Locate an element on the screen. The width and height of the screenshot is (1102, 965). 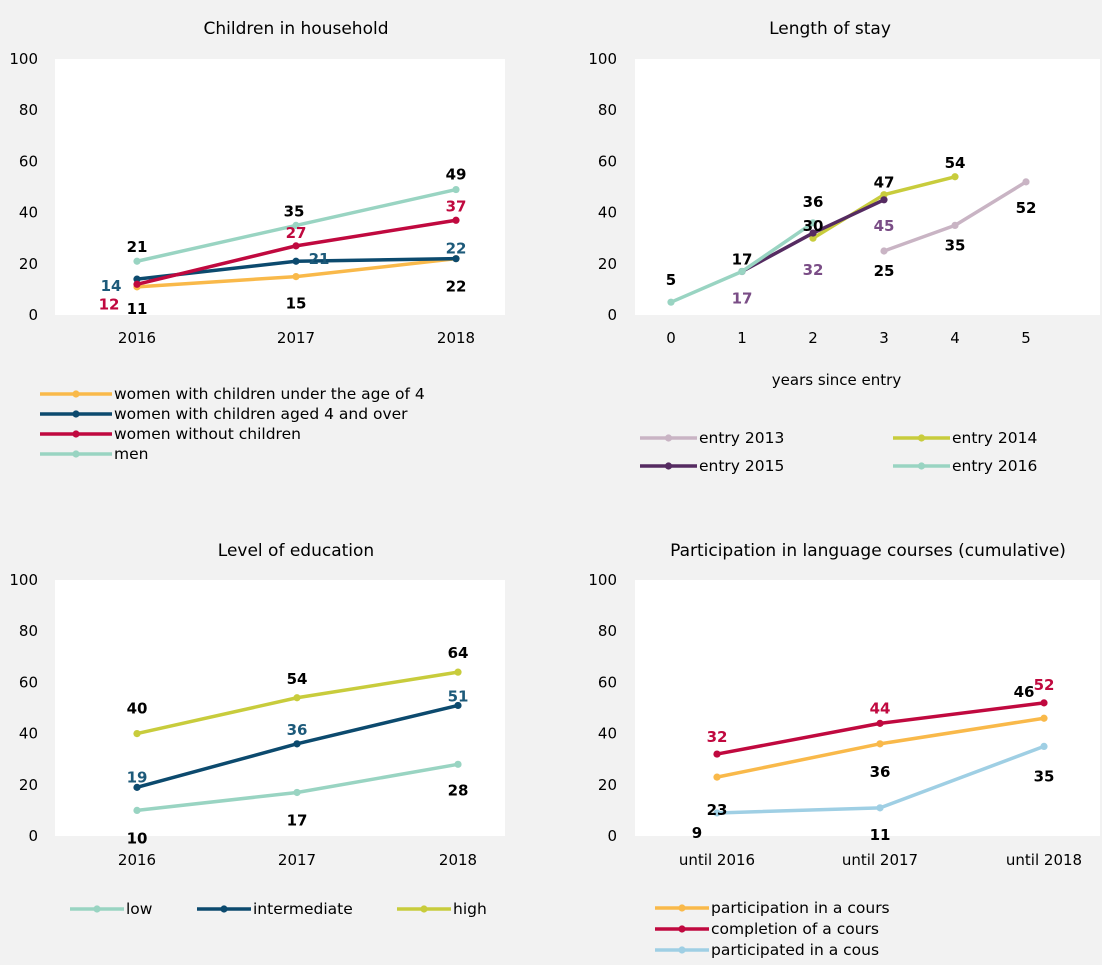
data-label: 28 is located at coordinates (458, 790).